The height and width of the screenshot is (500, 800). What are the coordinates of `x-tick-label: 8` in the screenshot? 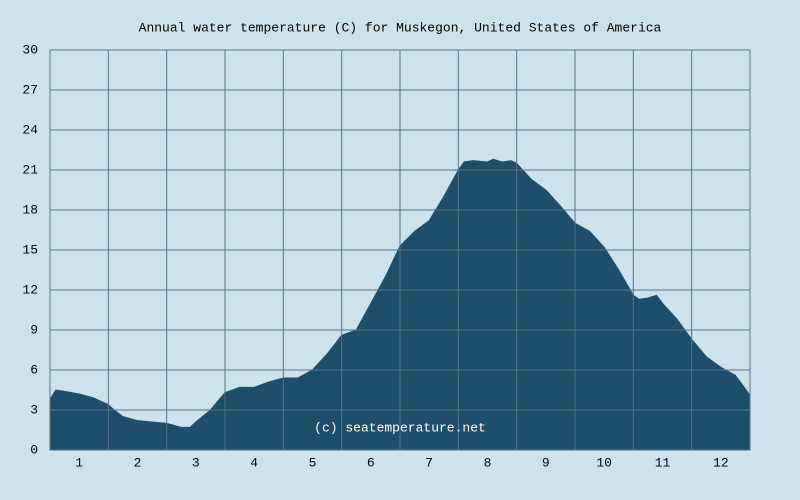 It's located at (488, 462).